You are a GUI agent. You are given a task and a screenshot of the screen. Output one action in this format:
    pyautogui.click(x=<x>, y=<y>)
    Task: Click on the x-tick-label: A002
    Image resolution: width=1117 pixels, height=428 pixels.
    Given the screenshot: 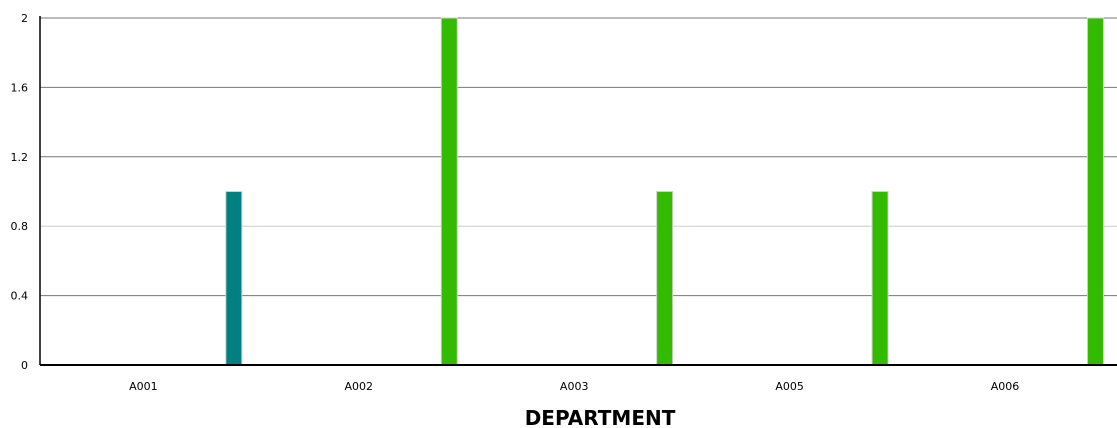 What is the action you would take?
    pyautogui.click(x=359, y=386)
    